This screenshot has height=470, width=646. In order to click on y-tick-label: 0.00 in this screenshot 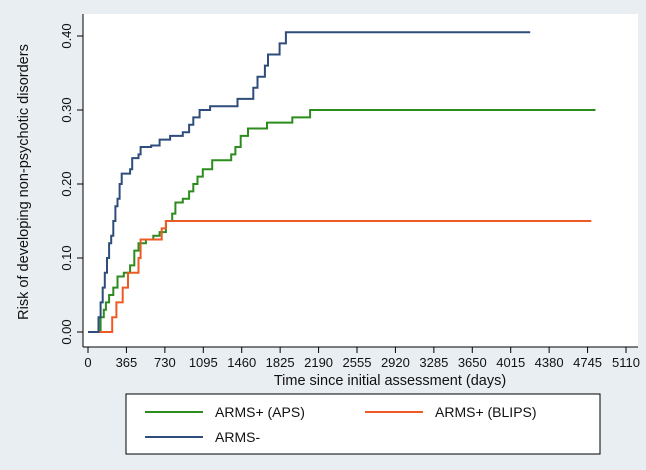, I will do `click(66, 331)`.